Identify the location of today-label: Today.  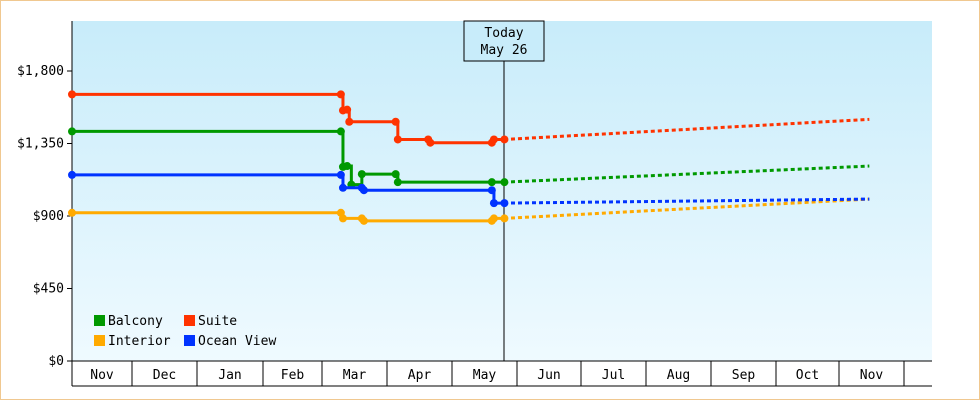
(503, 33).